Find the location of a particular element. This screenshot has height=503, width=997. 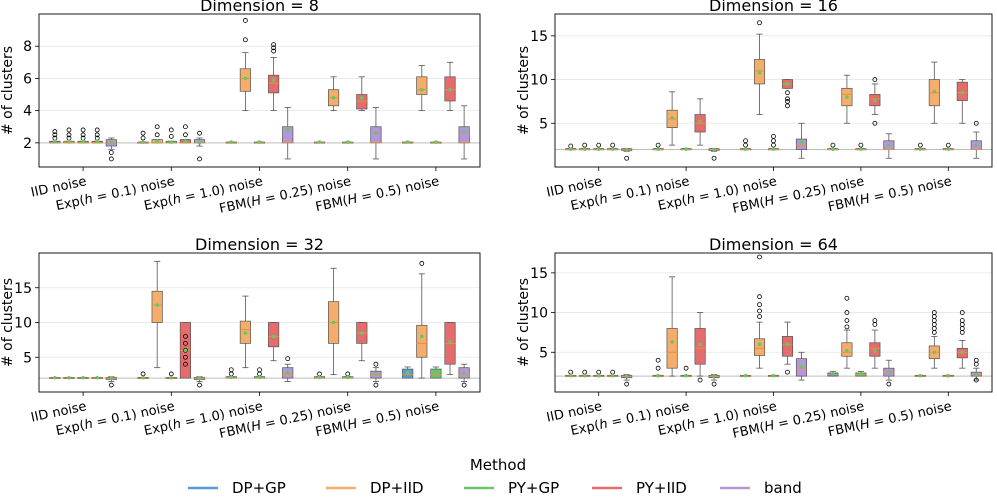

panel-title: Dimension = 8 is located at coordinates (259, 7).